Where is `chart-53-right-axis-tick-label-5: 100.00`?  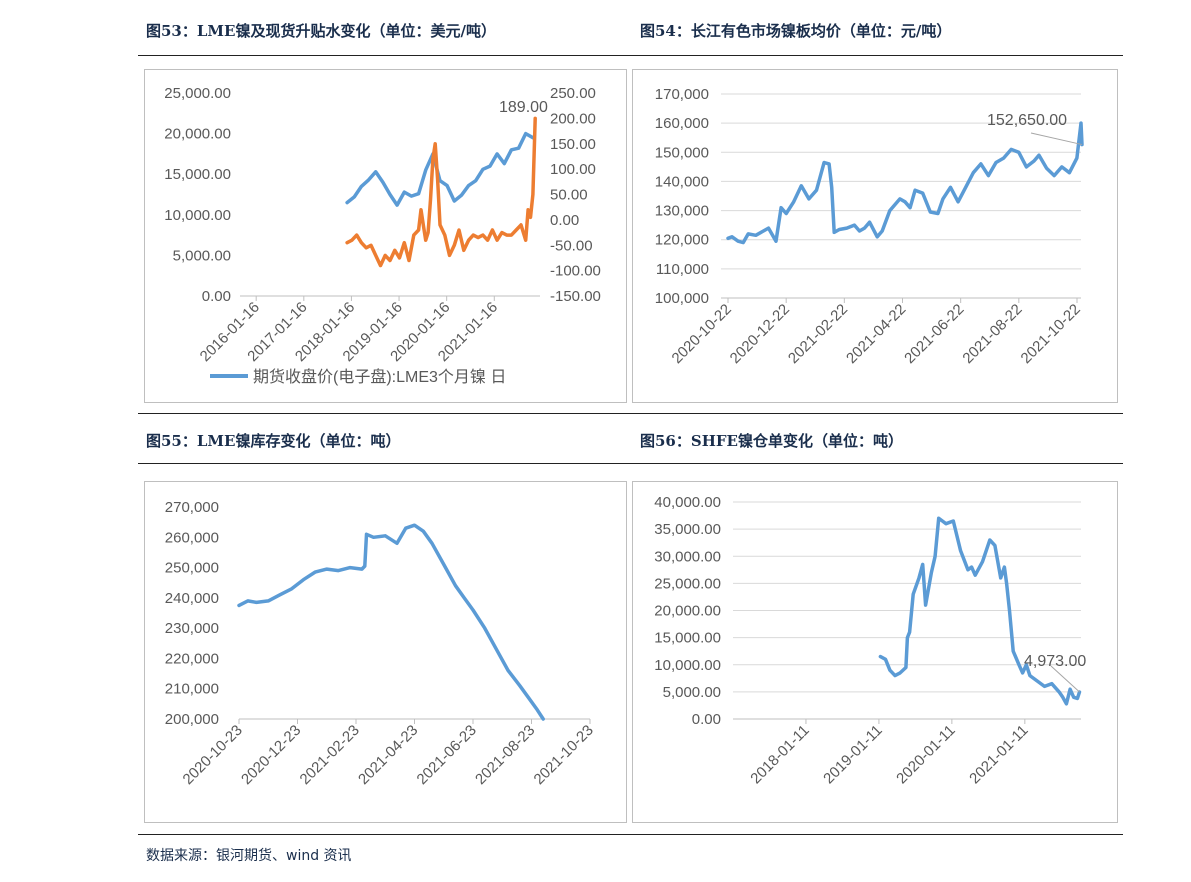
chart-53-right-axis-tick-label-5: 100.00 is located at coordinates (573, 169).